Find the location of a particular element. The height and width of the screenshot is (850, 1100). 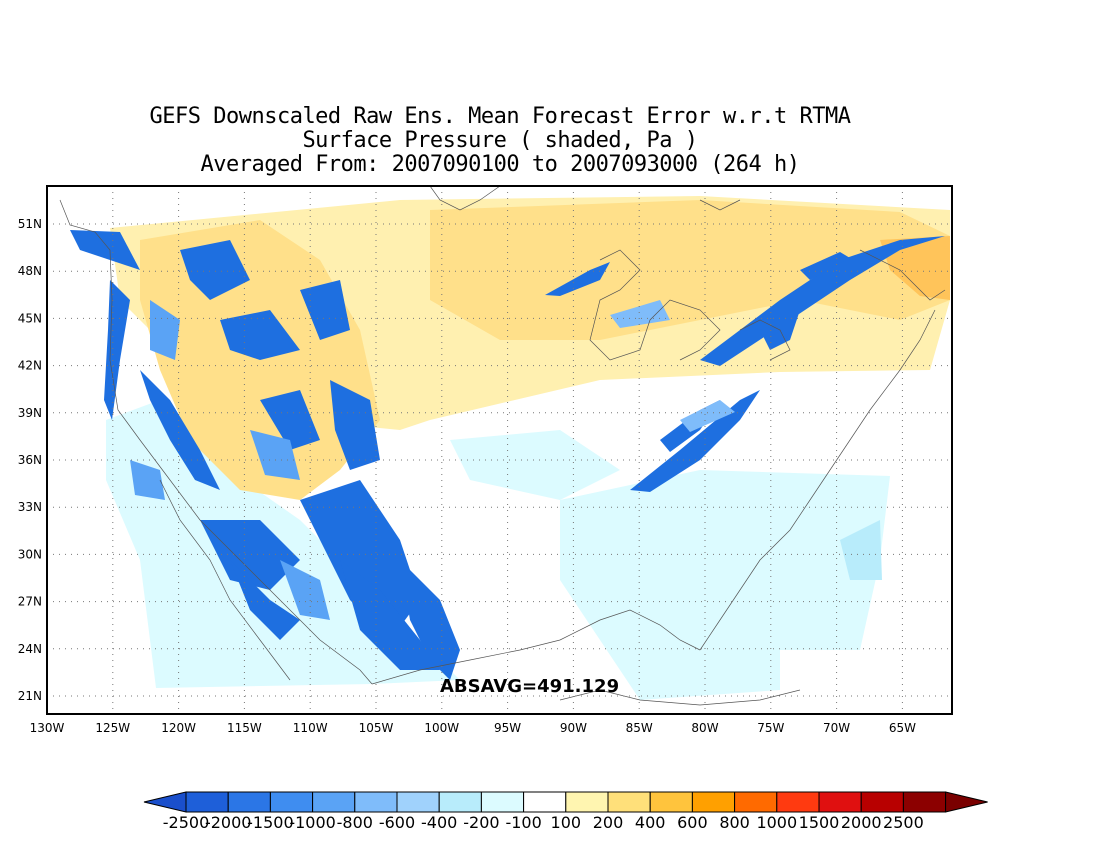

lon-tick-label: 70W is located at coordinates (836, 728).